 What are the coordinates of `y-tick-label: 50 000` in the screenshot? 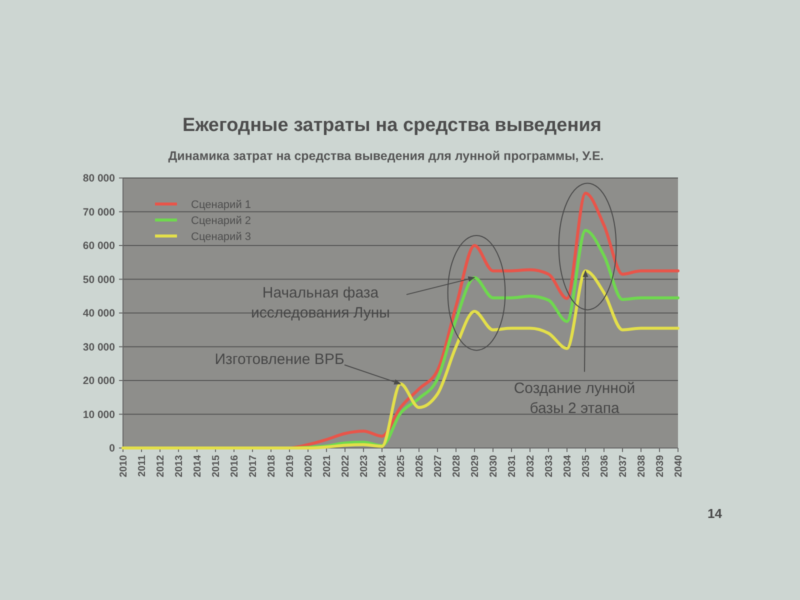 It's located at (99, 280).